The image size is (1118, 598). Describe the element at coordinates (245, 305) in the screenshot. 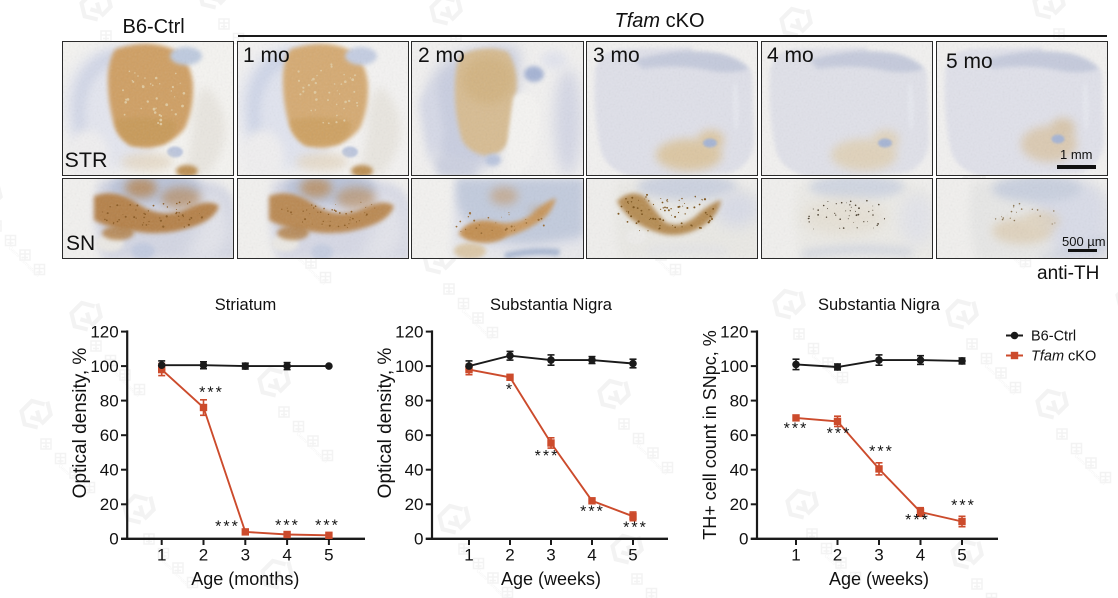

I see `svg-text: Striatum` at that location.